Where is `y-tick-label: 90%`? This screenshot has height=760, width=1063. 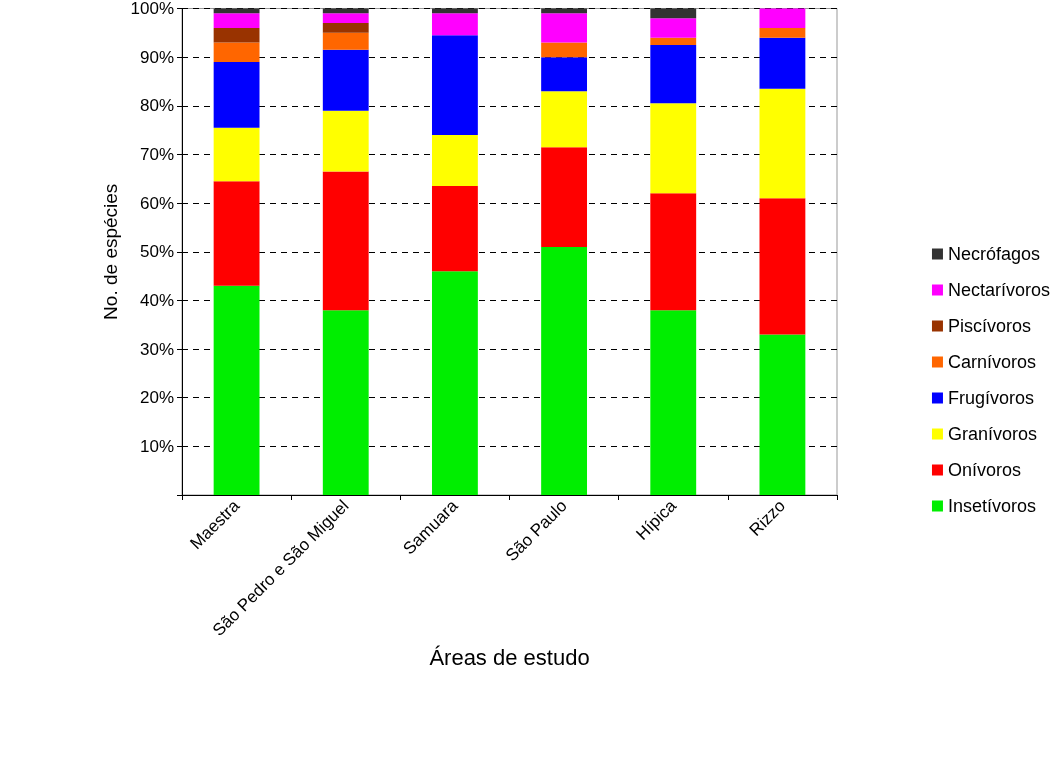
y-tick-label: 90% is located at coordinates (156, 57).